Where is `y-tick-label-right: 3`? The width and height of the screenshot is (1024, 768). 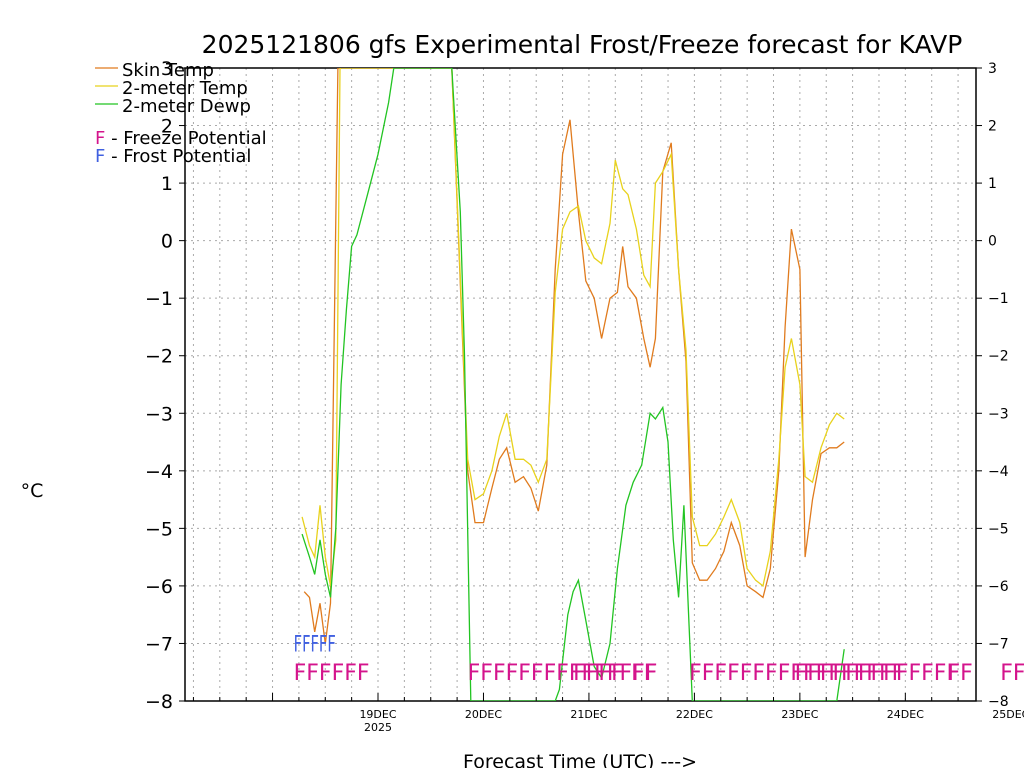
y-tick-label-right: 3 is located at coordinates (992, 69).